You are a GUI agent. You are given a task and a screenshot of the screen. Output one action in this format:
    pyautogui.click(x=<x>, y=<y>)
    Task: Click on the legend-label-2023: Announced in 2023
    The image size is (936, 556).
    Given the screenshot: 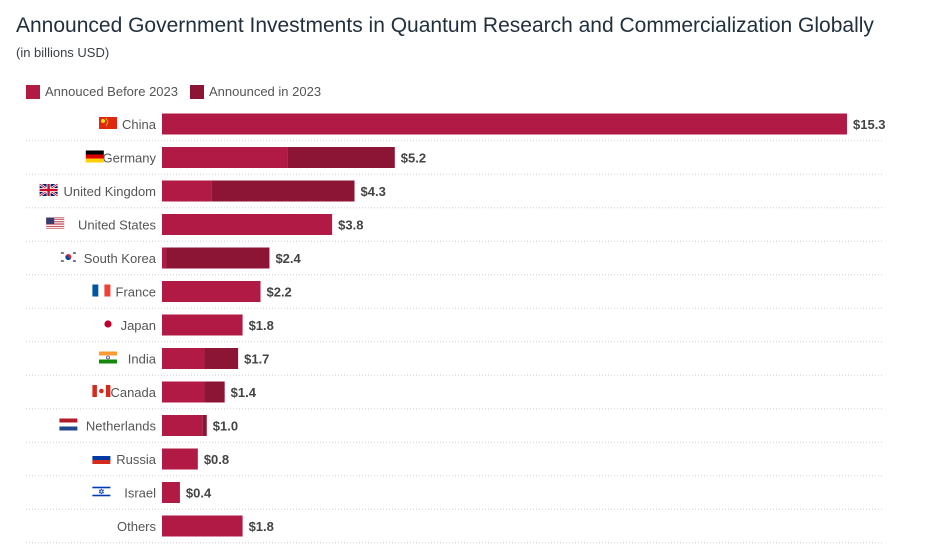 What is the action you would take?
    pyautogui.click(x=265, y=91)
    